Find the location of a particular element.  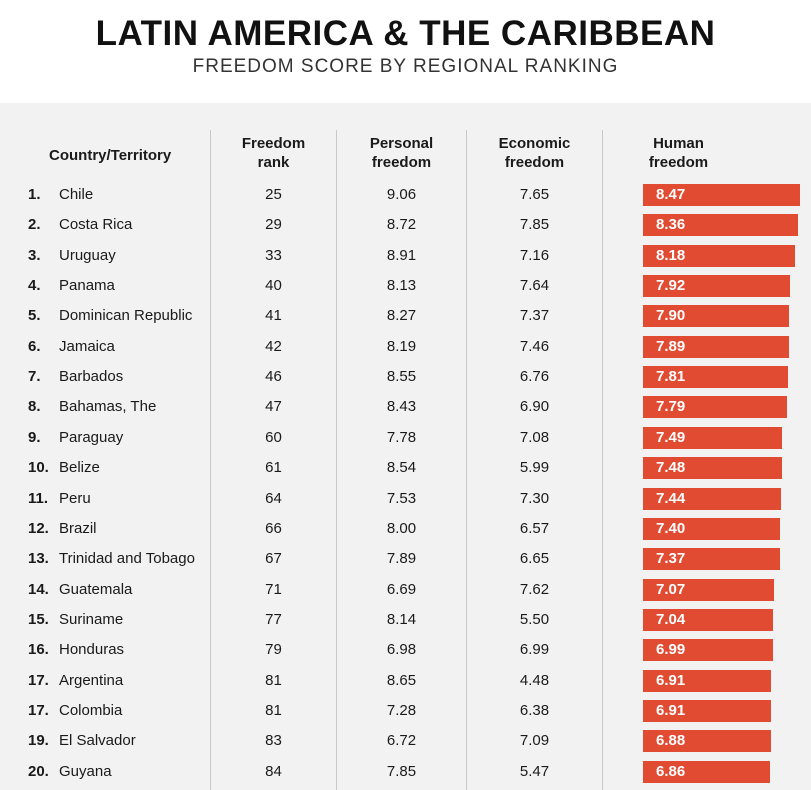

human-freedom-value: 6.86 is located at coordinates (671, 771).